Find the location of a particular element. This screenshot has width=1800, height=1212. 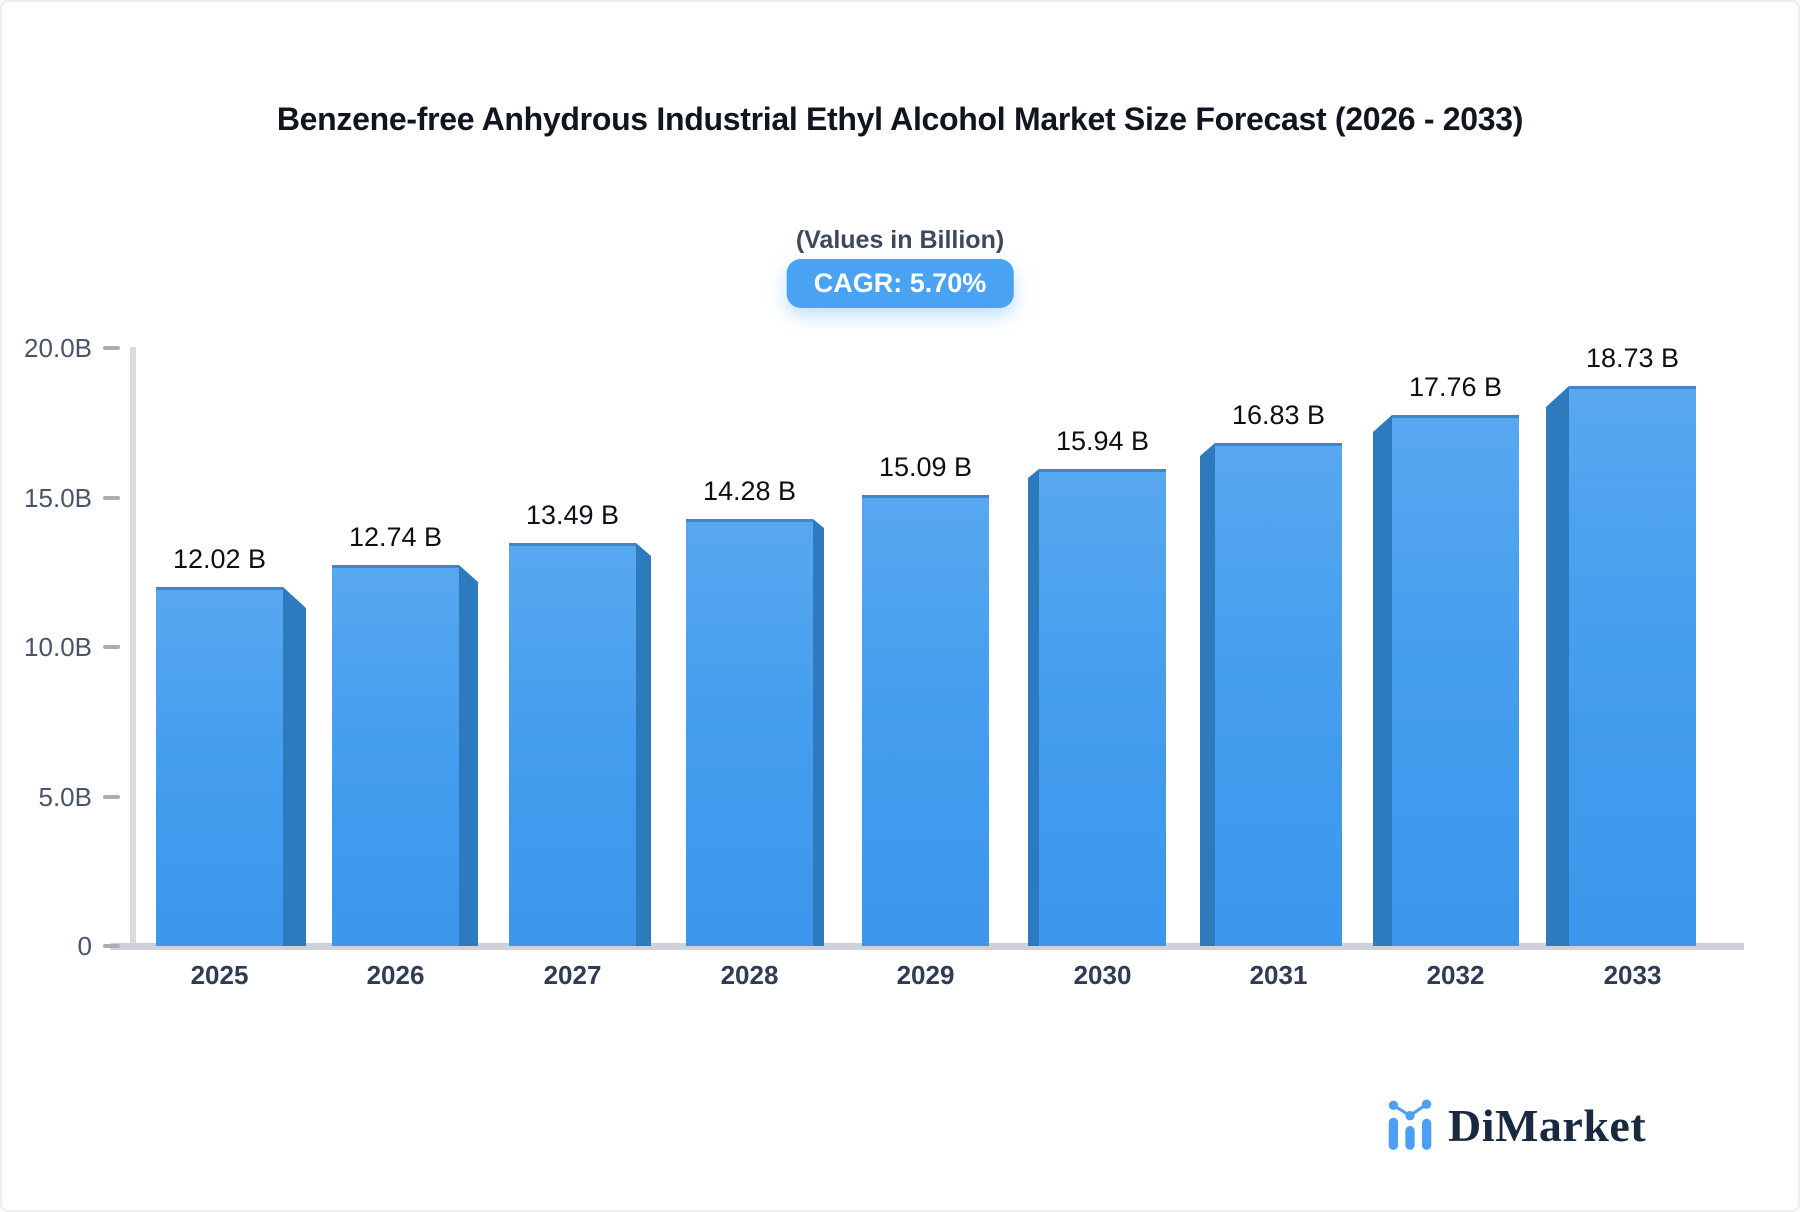

bar-value-label: 14.28 B is located at coordinates (749, 491).